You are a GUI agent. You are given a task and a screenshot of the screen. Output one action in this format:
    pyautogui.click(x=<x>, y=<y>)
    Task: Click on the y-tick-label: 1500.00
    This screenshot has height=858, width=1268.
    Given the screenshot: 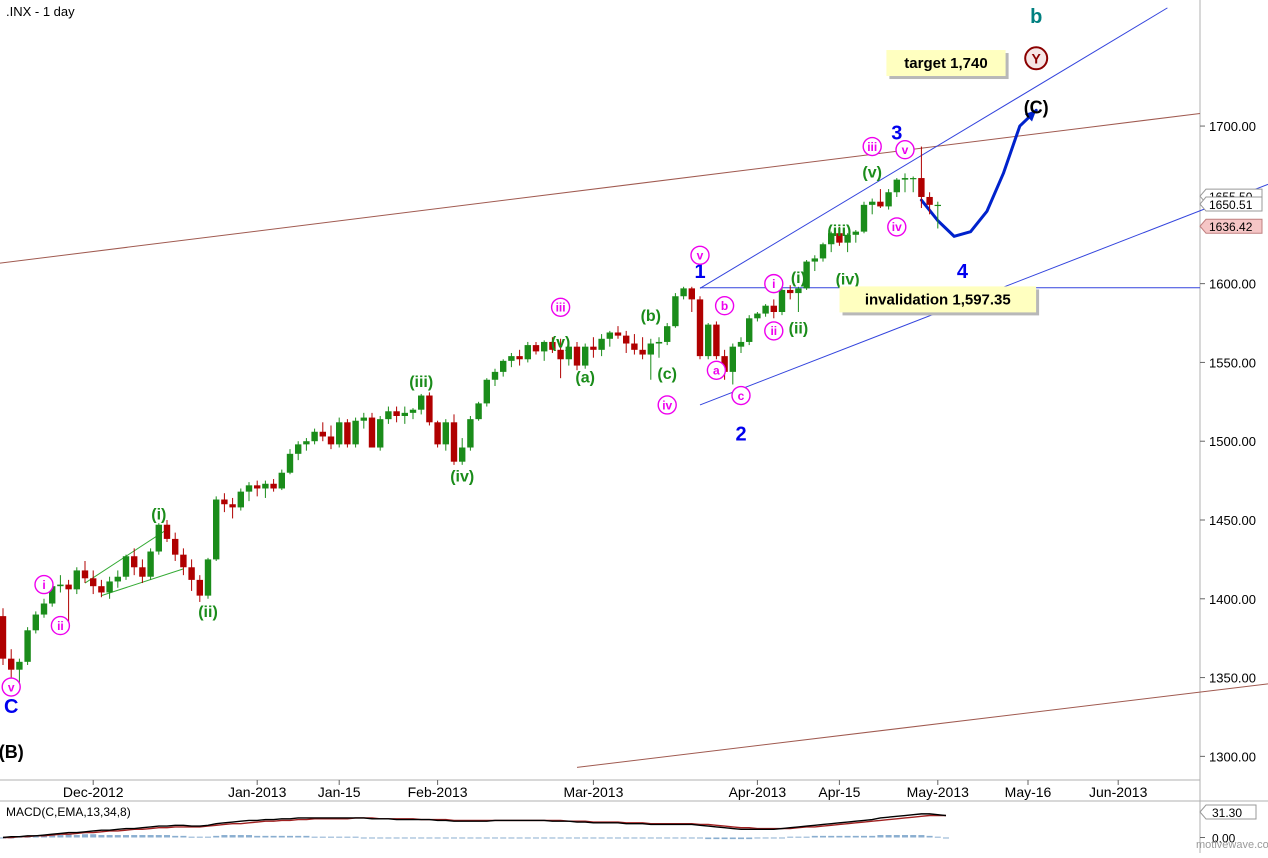 What is the action you would take?
    pyautogui.click(x=1232, y=441)
    